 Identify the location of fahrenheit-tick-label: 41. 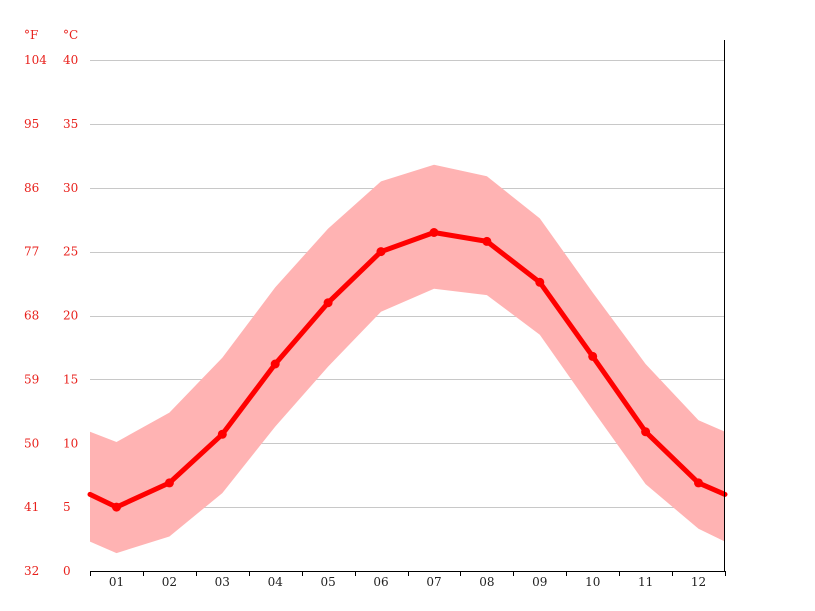
(31, 507).